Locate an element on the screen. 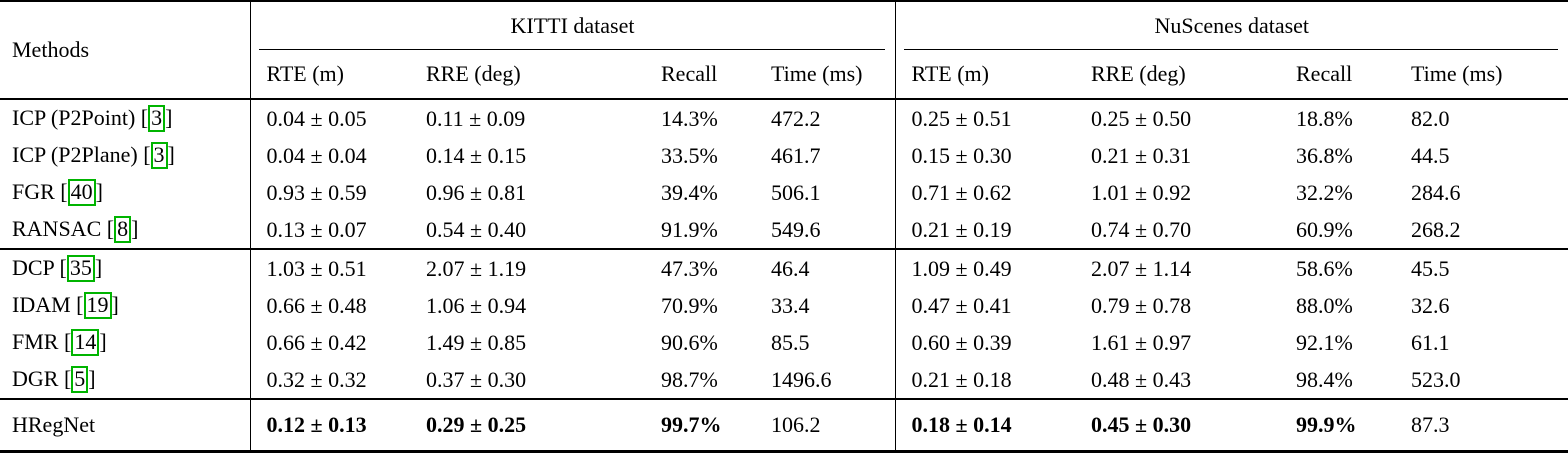 This screenshot has height=454, width=1568. value-cell: 0.21 ± 0.19 is located at coordinates (984, 230).